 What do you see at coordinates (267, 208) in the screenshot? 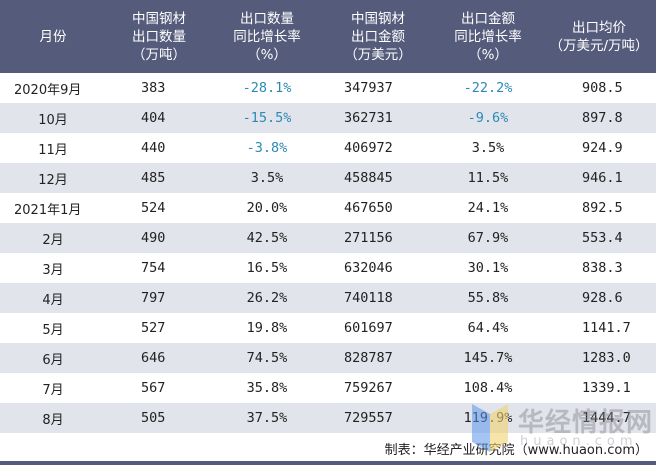
I see `qty-yoy-cell: 20.0%` at bounding box center [267, 208].